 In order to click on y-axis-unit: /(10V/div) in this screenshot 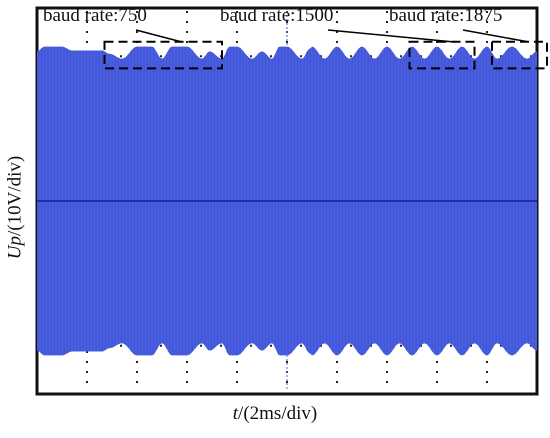, I will do `click(15, 195)`.